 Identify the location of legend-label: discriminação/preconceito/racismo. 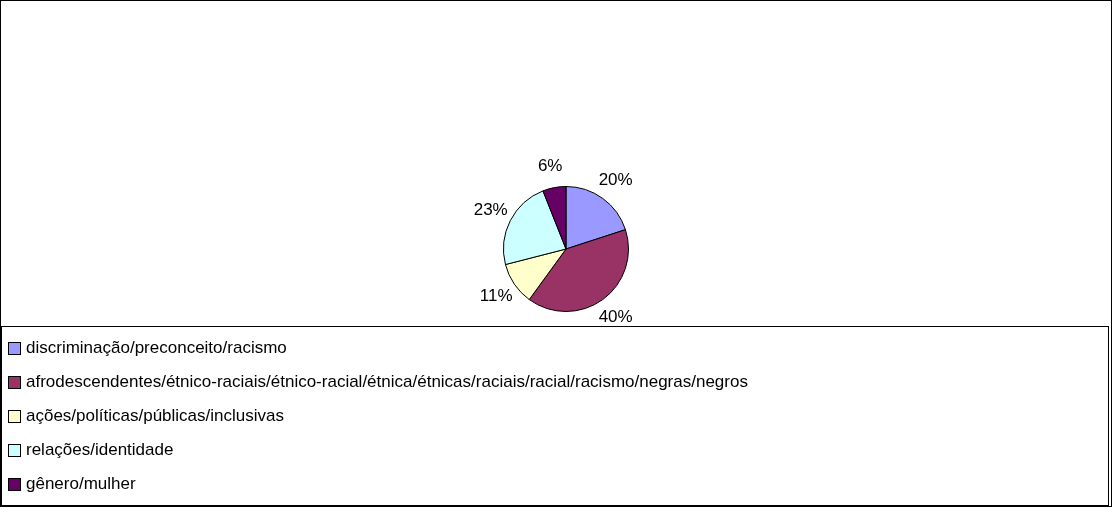
(156, 348).